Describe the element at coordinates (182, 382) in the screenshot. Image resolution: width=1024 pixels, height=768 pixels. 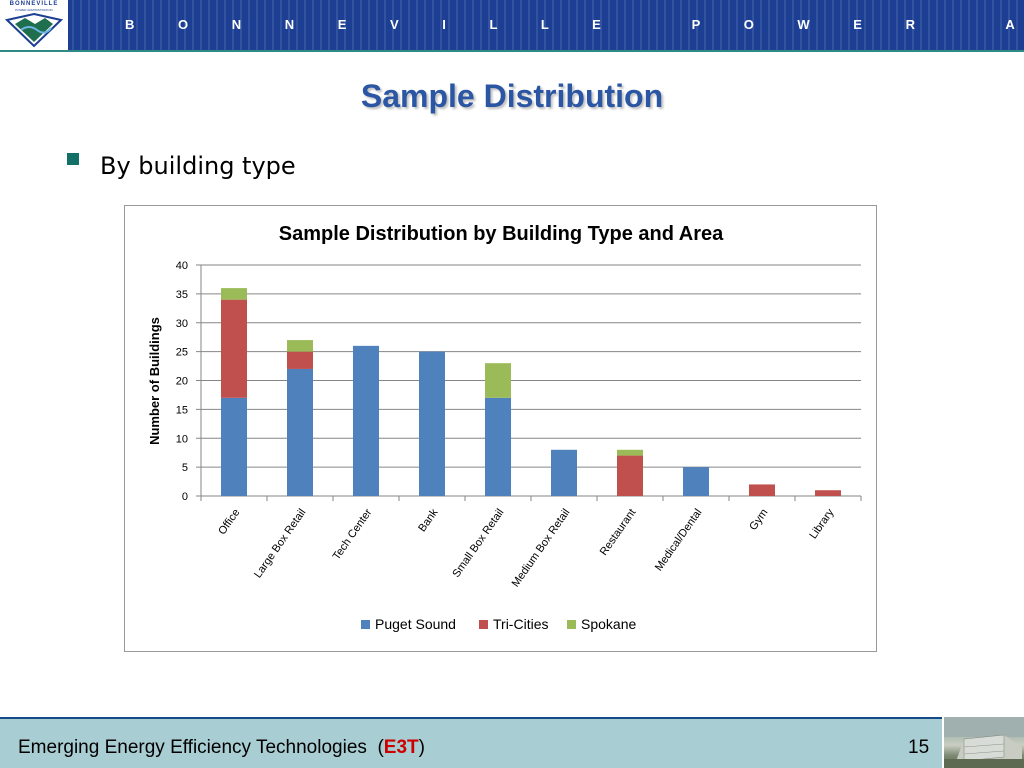
I see `y-tick-label: 20` at that location.